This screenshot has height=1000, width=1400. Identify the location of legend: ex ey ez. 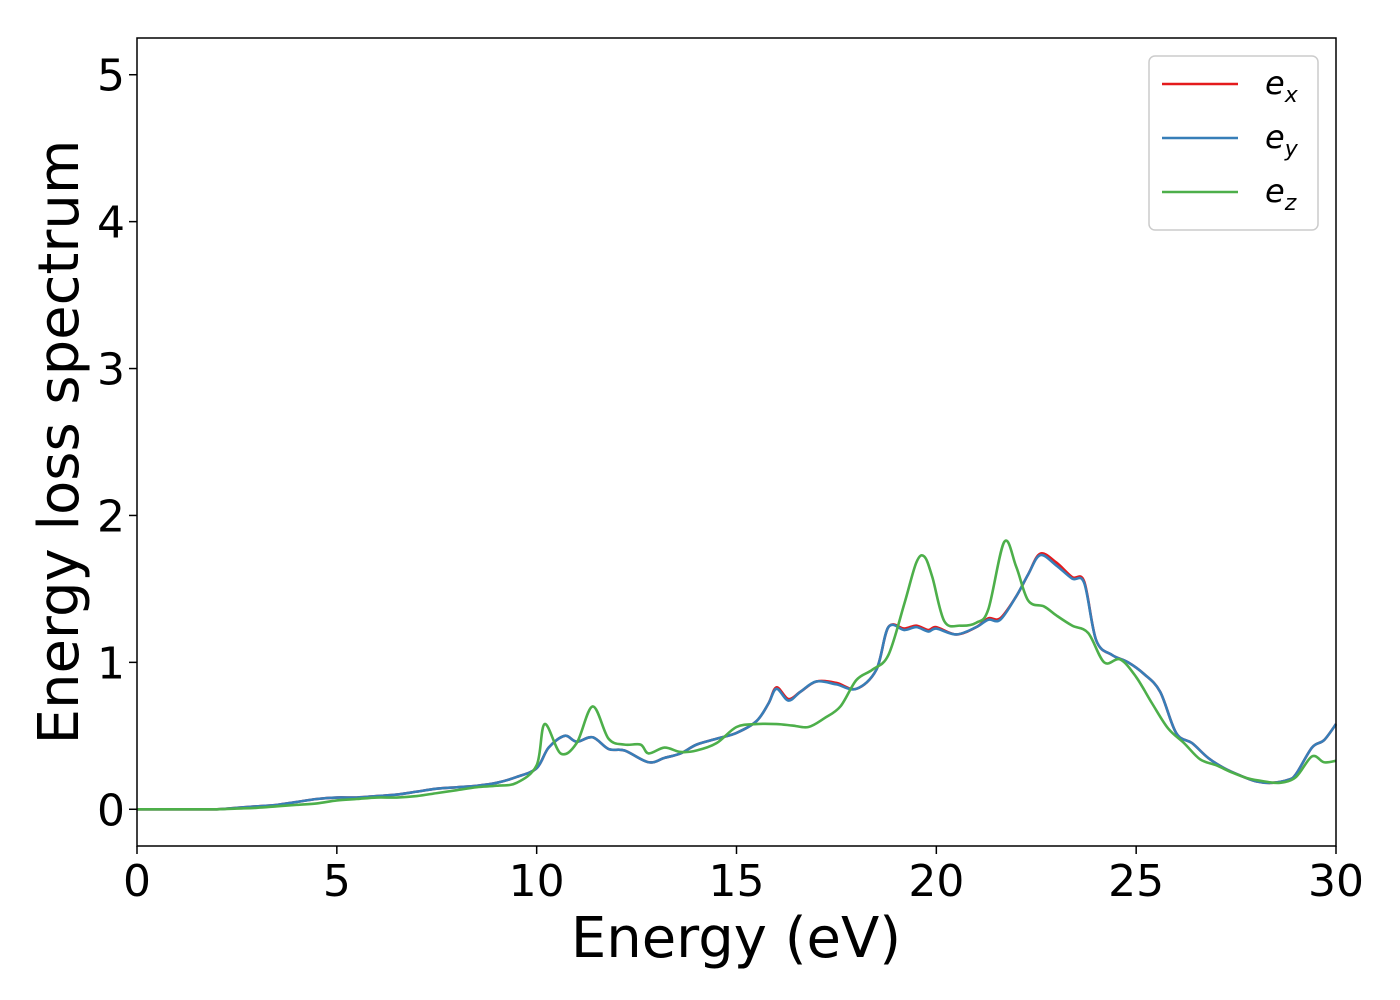
(1233, 143).